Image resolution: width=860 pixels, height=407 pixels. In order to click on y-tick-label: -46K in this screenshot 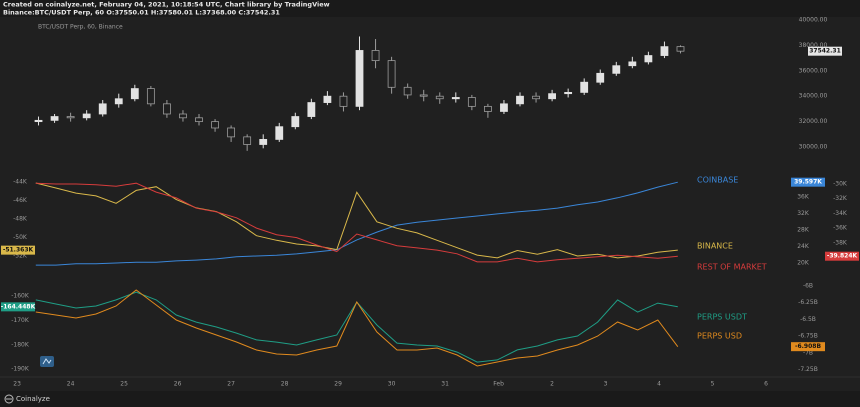, I will do `click(20, 200)`.